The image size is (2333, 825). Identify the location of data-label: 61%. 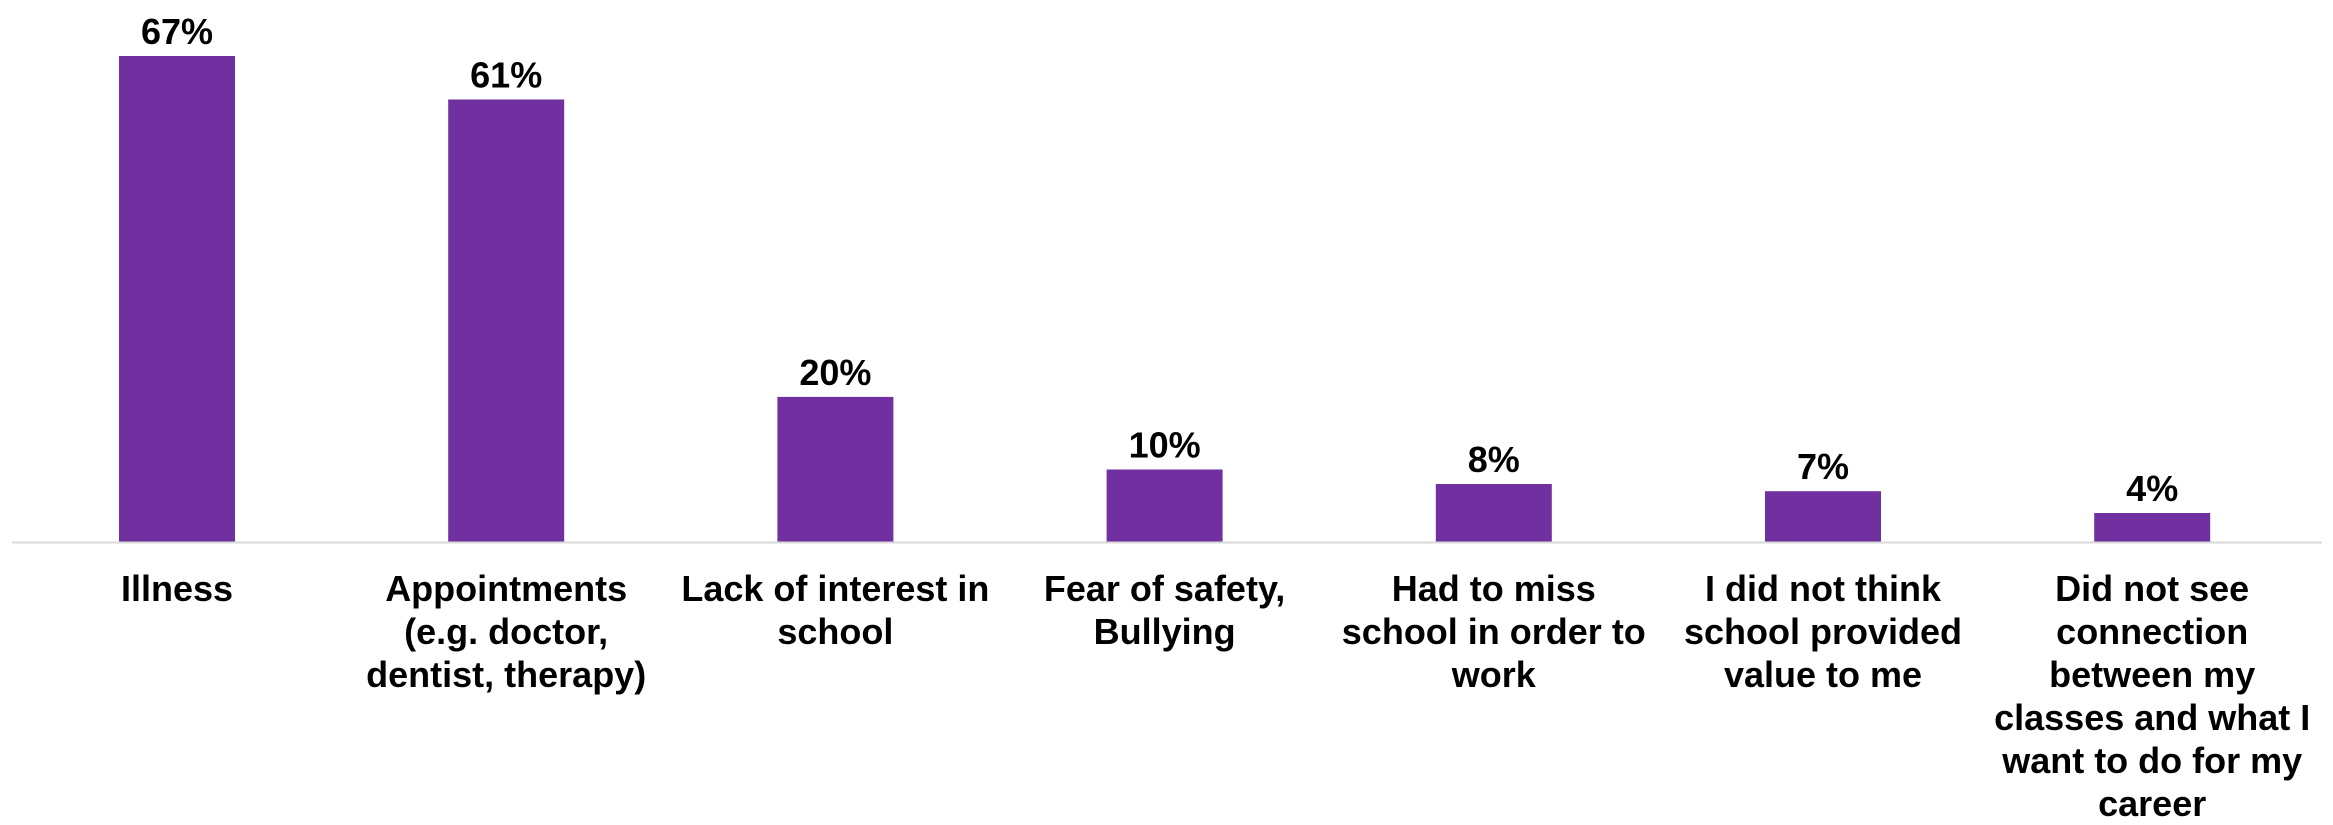
(506, 75).